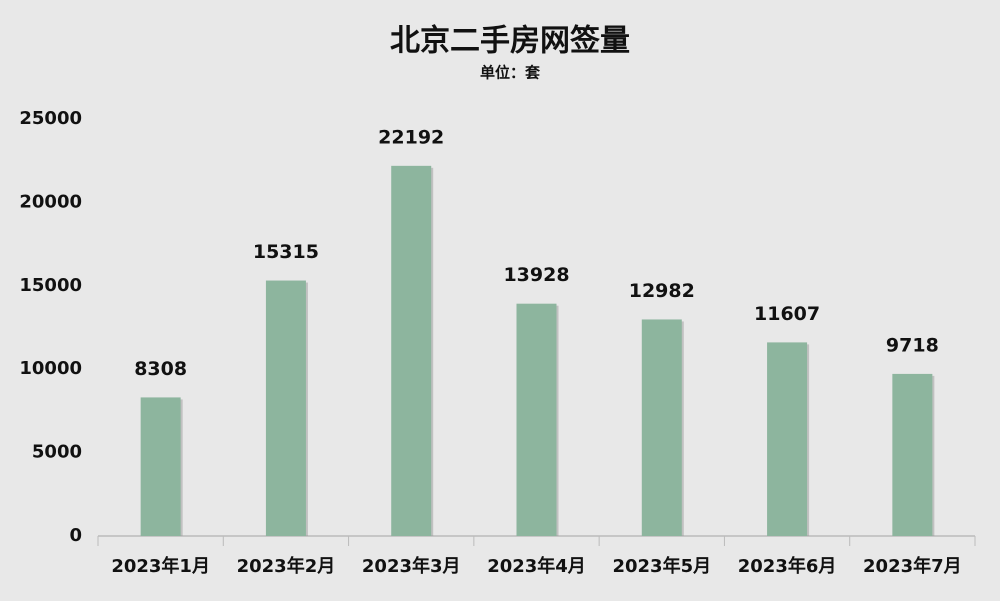  Describe the element at coordinates (411, 566) in the screenshot. I see `x-tick-label: 2023年3月` at that location.